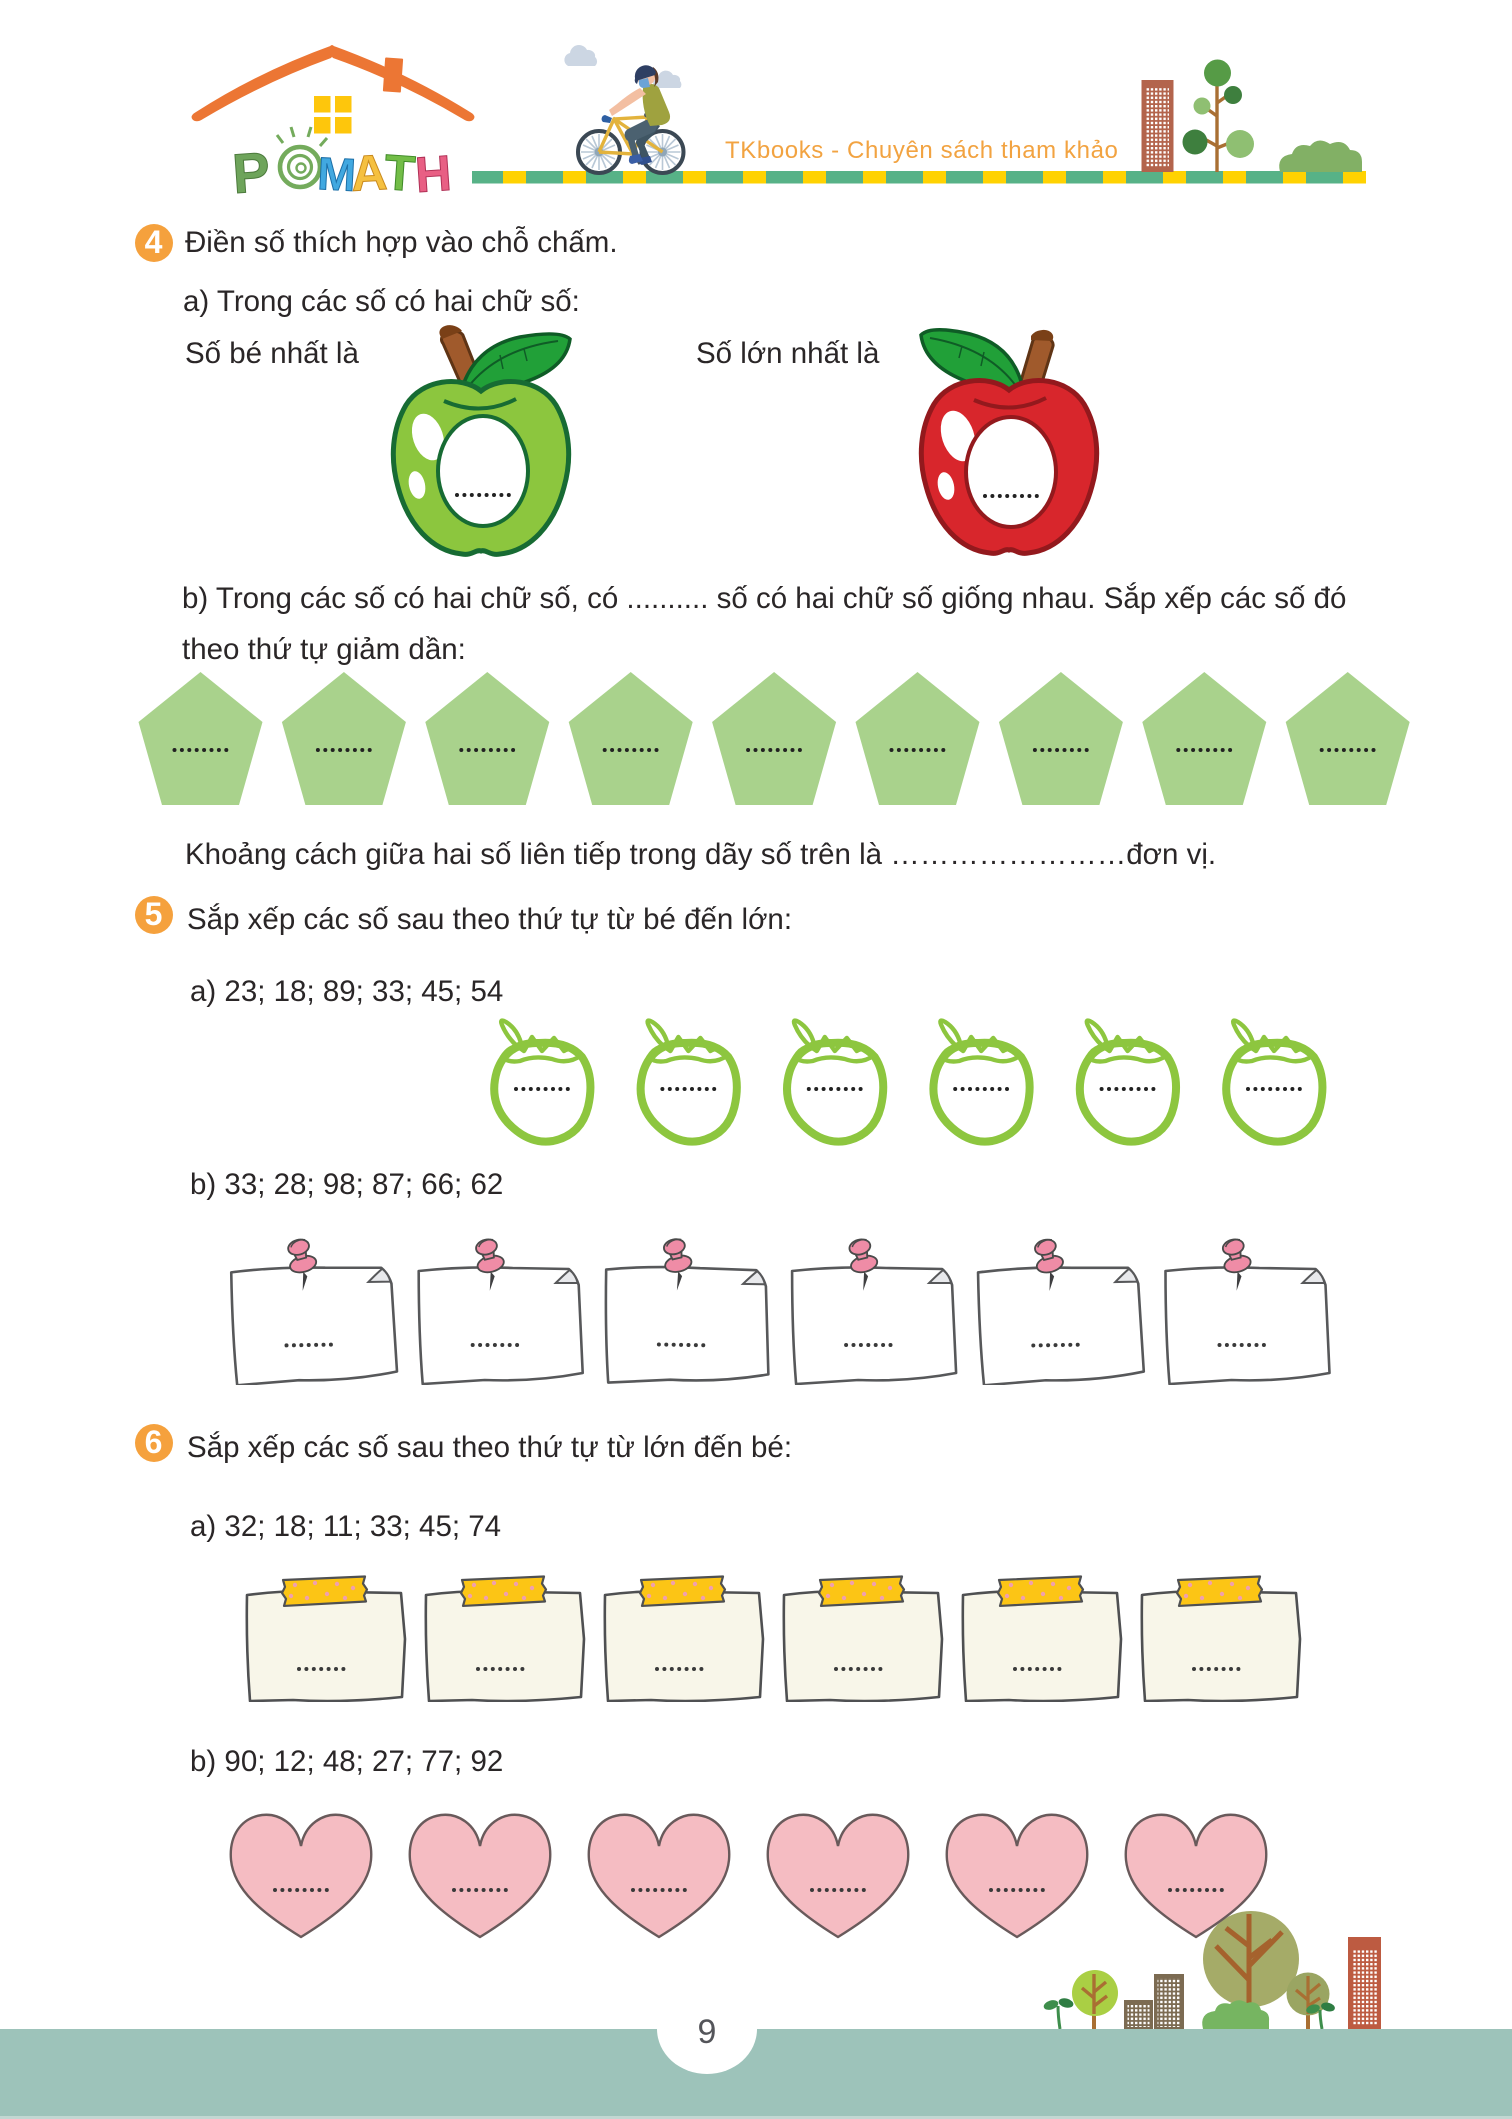 The height and width of the screenshot is (2119, 1512). I want to click on svg-text: M, so click(336, 174).